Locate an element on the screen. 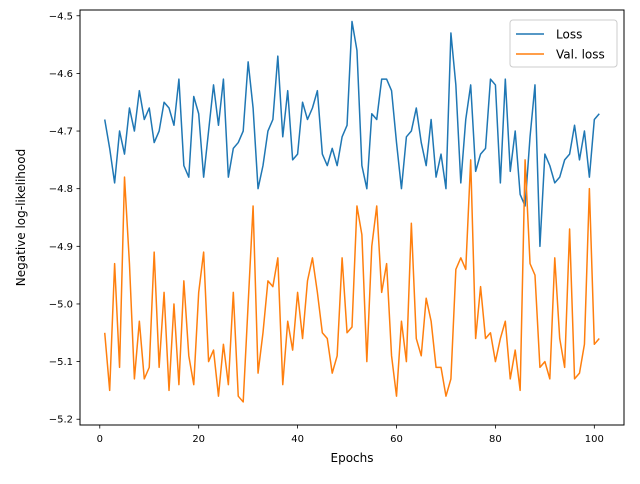 Image resolution: width=640 pixels, height=484 pixels. y-axis-label: Negative log-likelihood is located at coordinates (21, 217).